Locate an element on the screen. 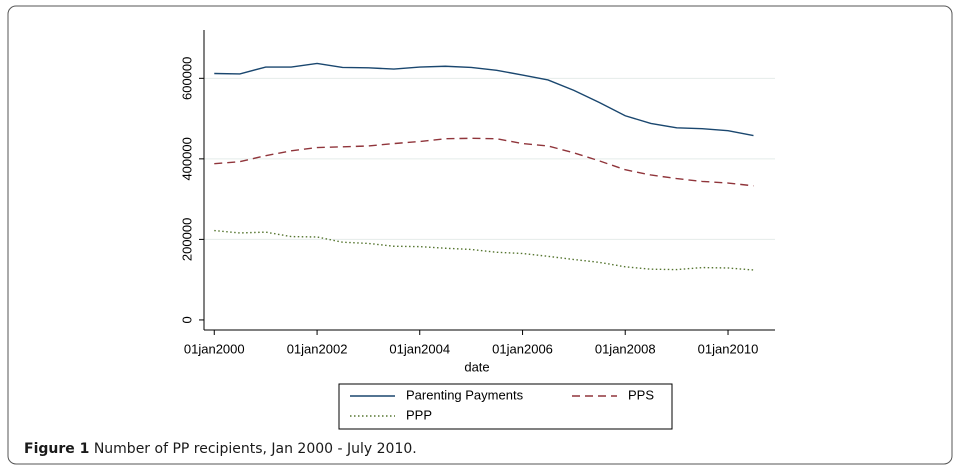  caption-label: Figure 1 is located at coordinates (56, 449).